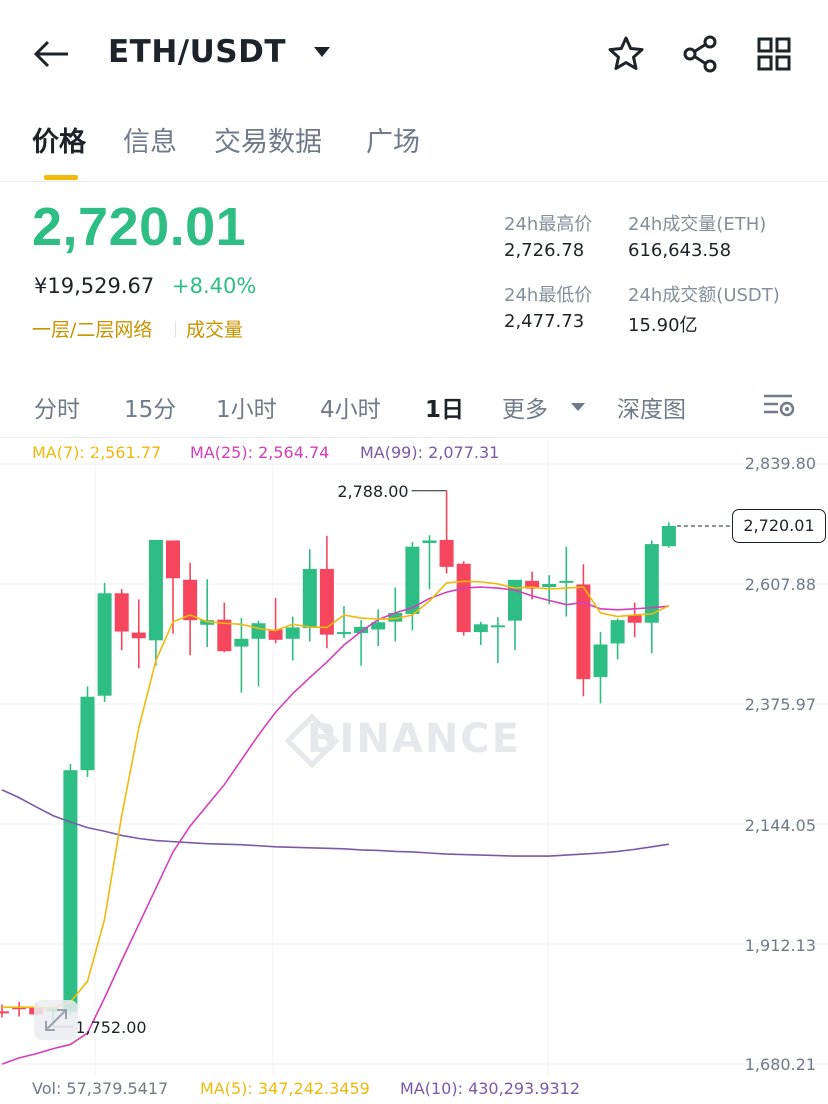 The width and height of the screenshot is (828, 1104). Describe the element at coordinates (544, 321) in the screenshot. I see `low-value: 2,477.73` at that location.